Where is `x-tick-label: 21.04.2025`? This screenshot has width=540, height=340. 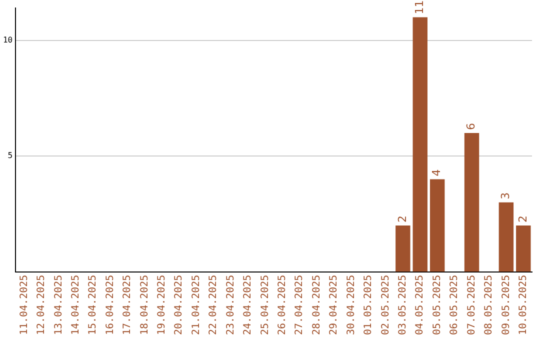
x-tick-label: 21.04.2025 is located at coordinates (196, 305).